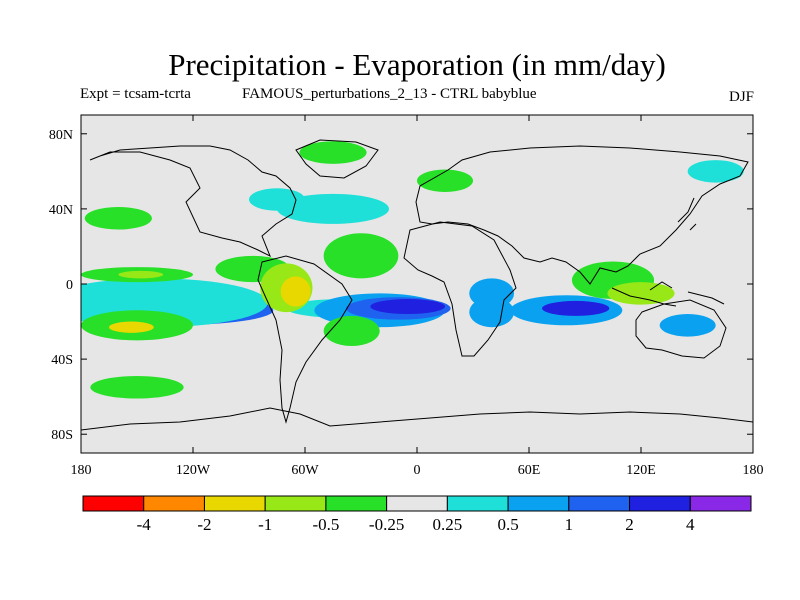 Image resolution: width=800 pixels, height=600 pixels. I want to click on y-tick-label-4: 80S, so click(62, 435).